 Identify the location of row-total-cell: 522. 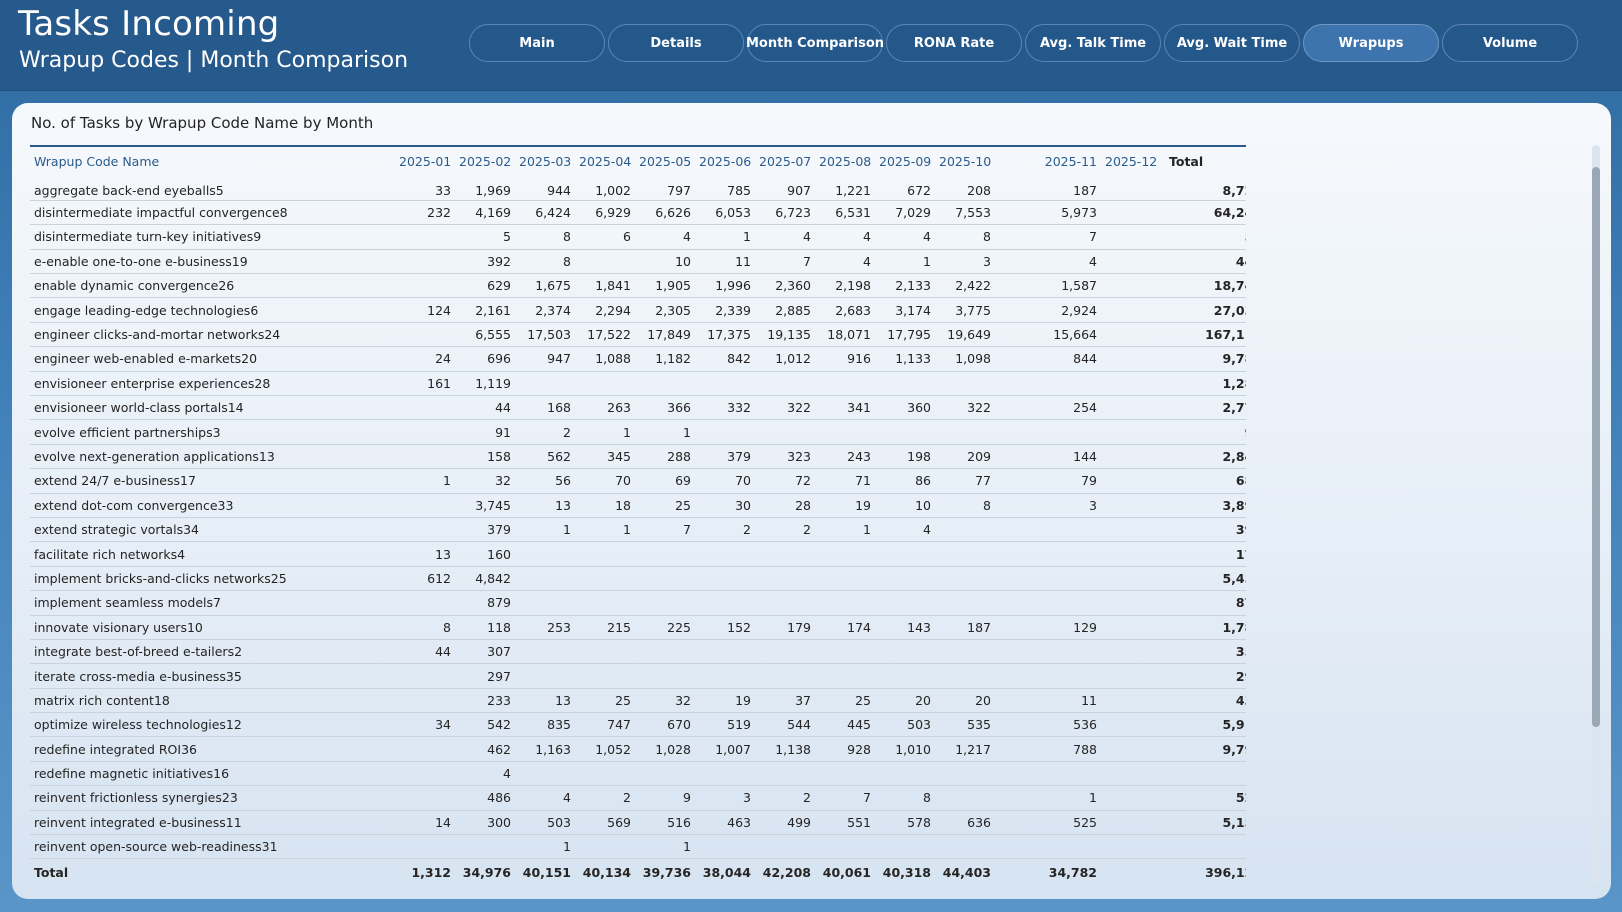
(1240, 798).